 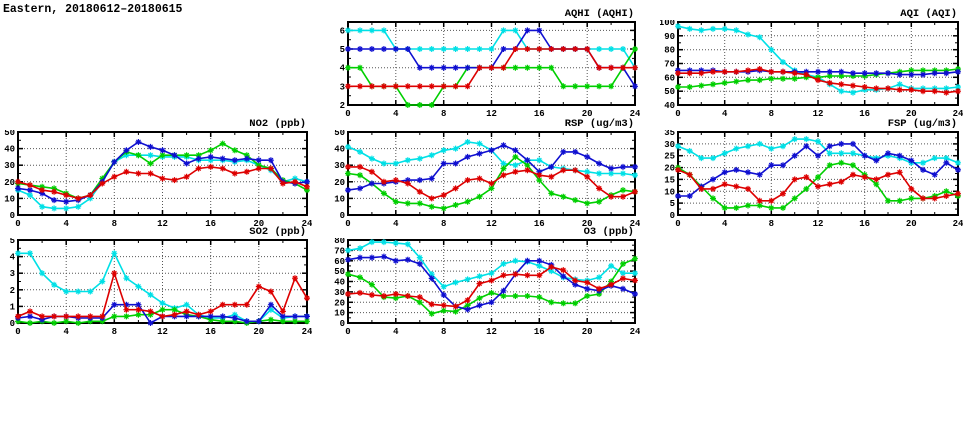 What do you see at coordinates (669, 51) in the screenshot?
I see `svg-text: 80` at bounding box center [669, 51].